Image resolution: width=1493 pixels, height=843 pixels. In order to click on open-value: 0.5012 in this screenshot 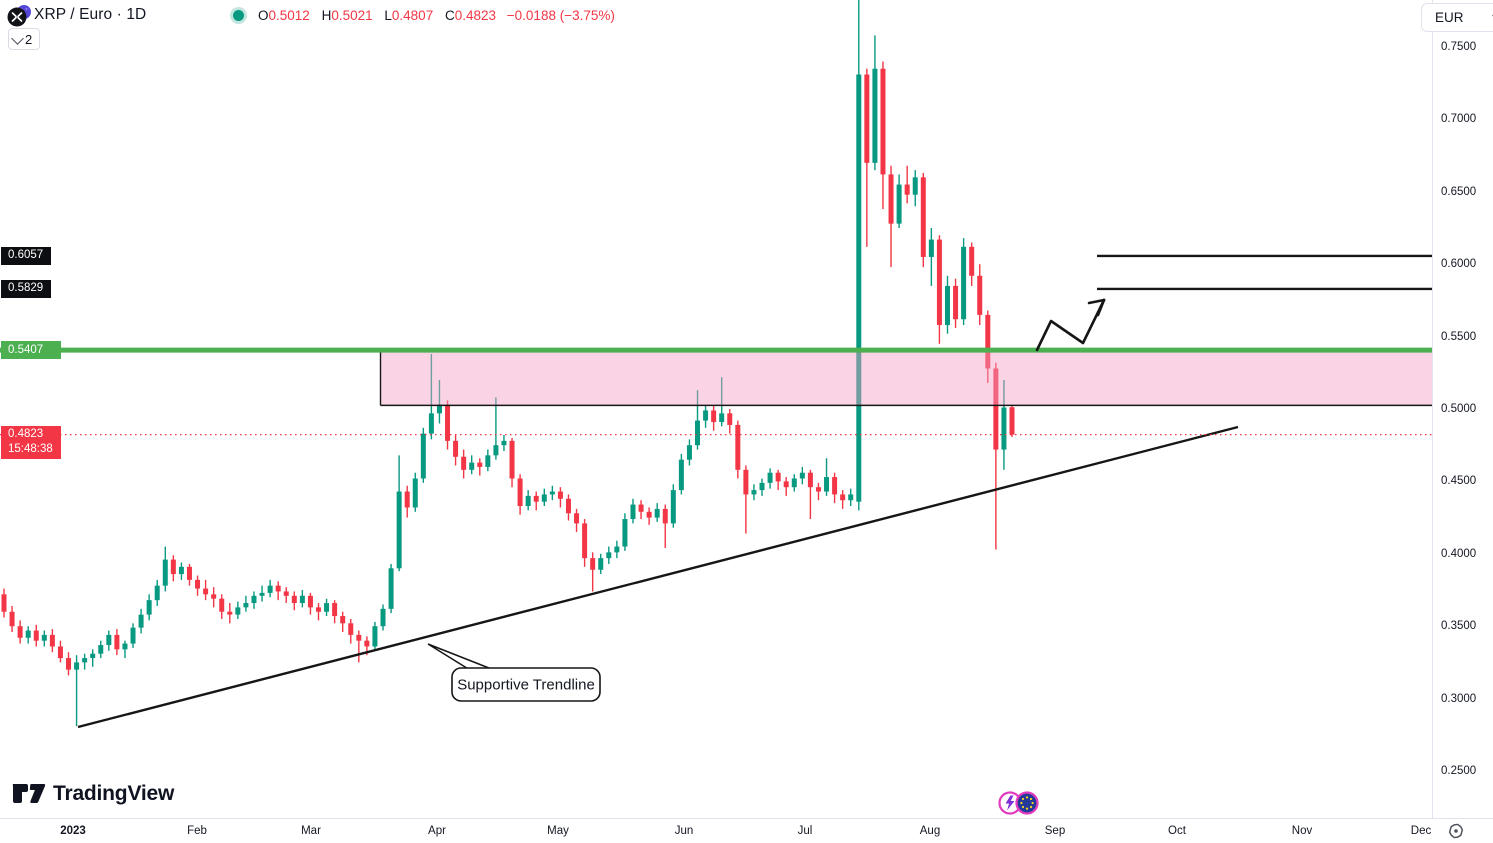, I will do `click(289, 15)`.